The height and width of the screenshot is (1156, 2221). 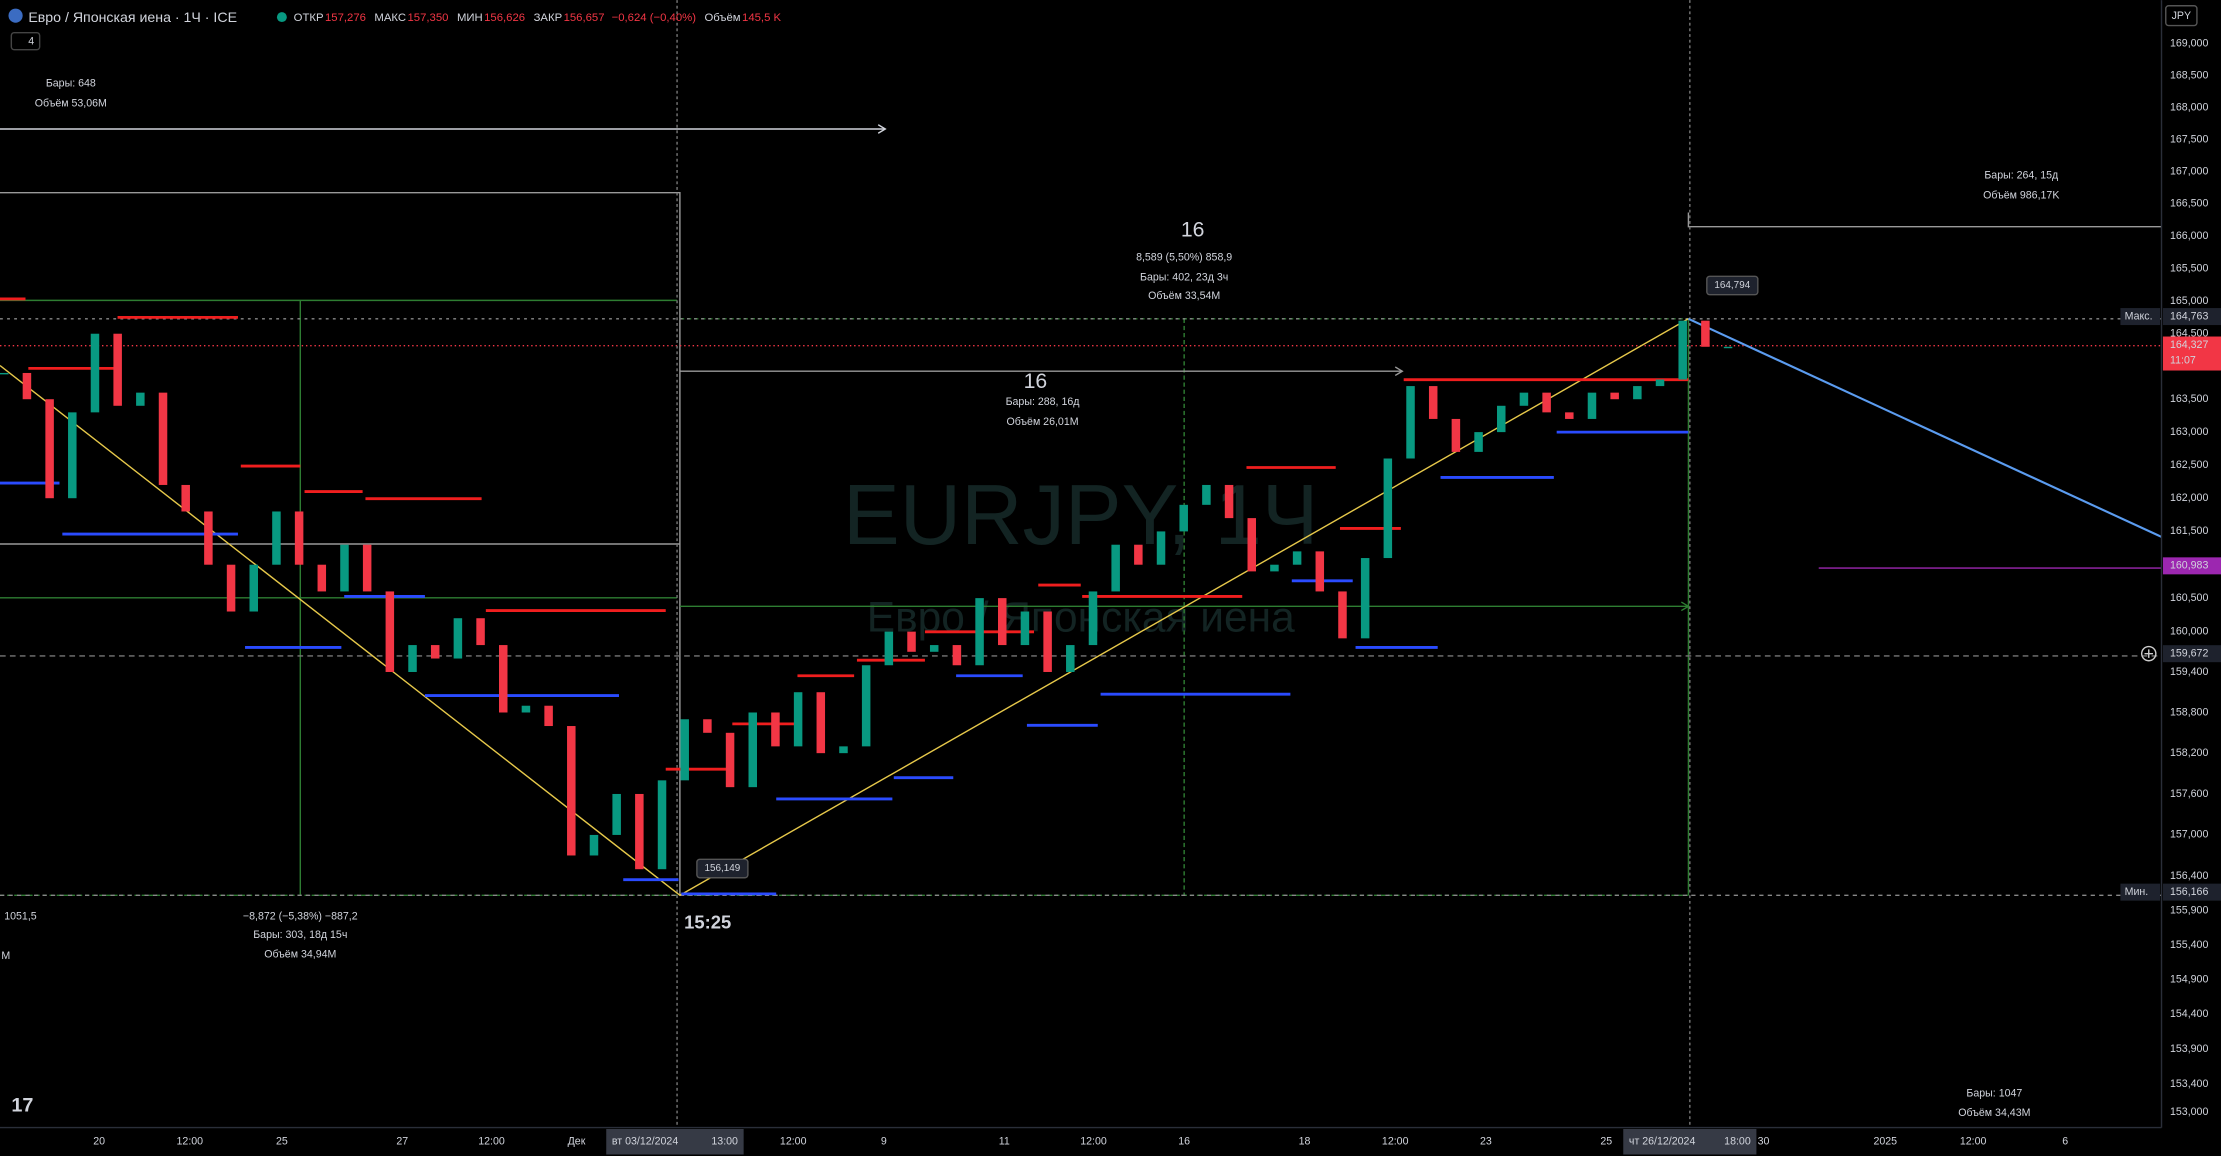 I want to click on y-tick-label: 168,000, so click(x=2189, y=107).